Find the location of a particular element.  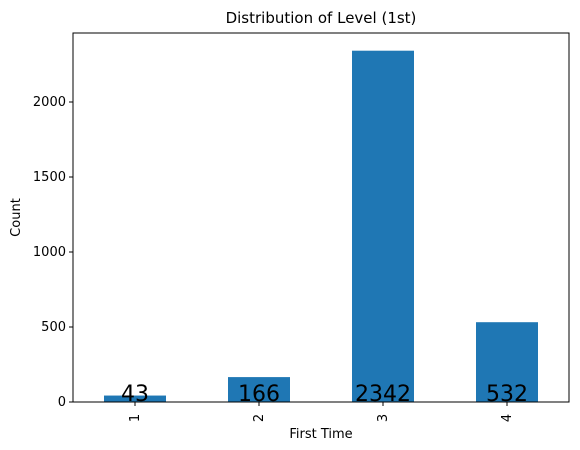

x-axis: 1 2 3 4 is located at coordinates (321, 412).